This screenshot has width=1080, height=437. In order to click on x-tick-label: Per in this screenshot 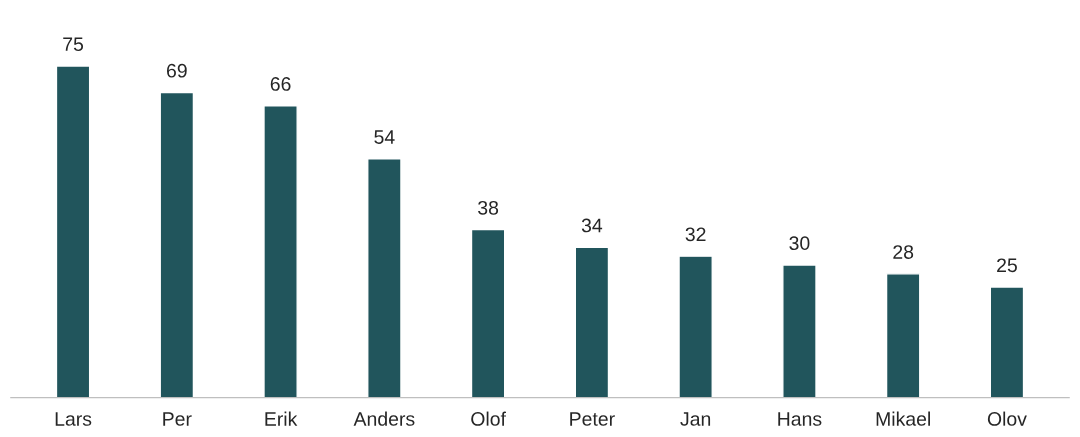, I will do `click(177, 419)`.